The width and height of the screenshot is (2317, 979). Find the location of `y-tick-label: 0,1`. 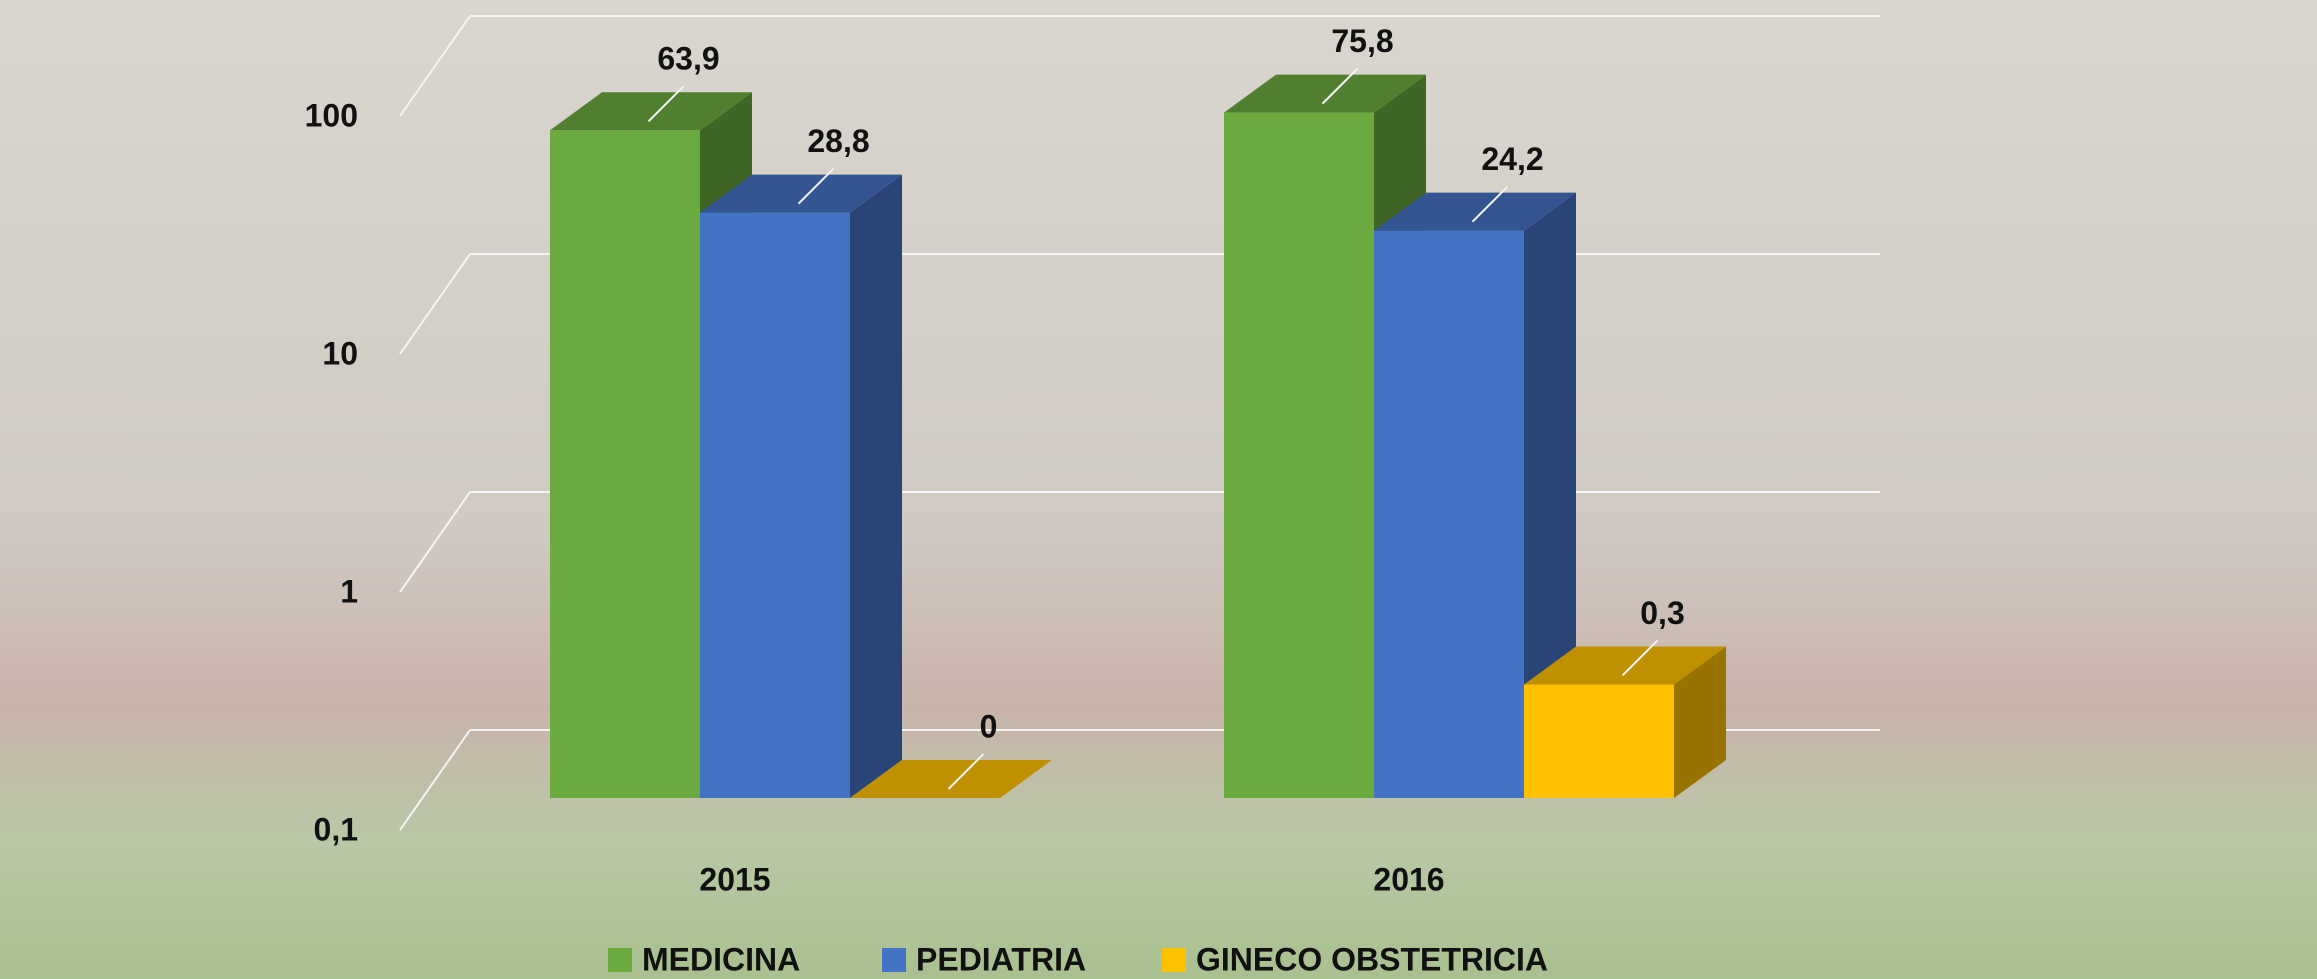

y-tick-label: 0,1 is located at coordinates (336, 829).